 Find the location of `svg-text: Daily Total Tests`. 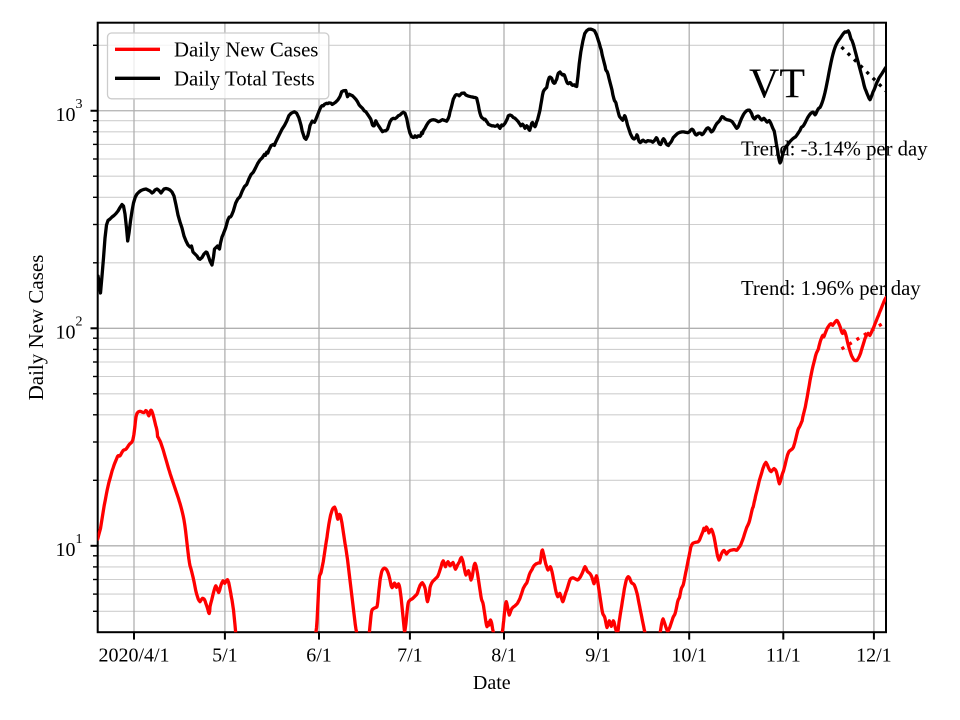

svg-text: Daily Total Tests is located at coordinates (244, 79).